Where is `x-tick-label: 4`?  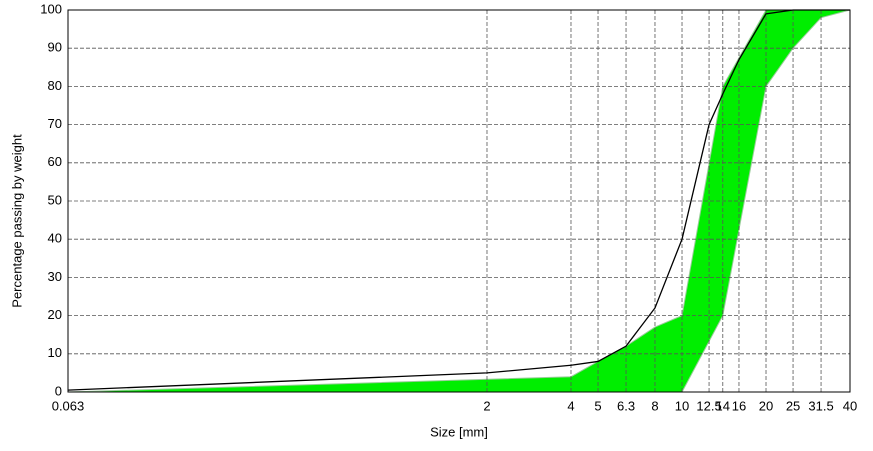
x-tick-label: 4 is located at coordinates (570, 405).